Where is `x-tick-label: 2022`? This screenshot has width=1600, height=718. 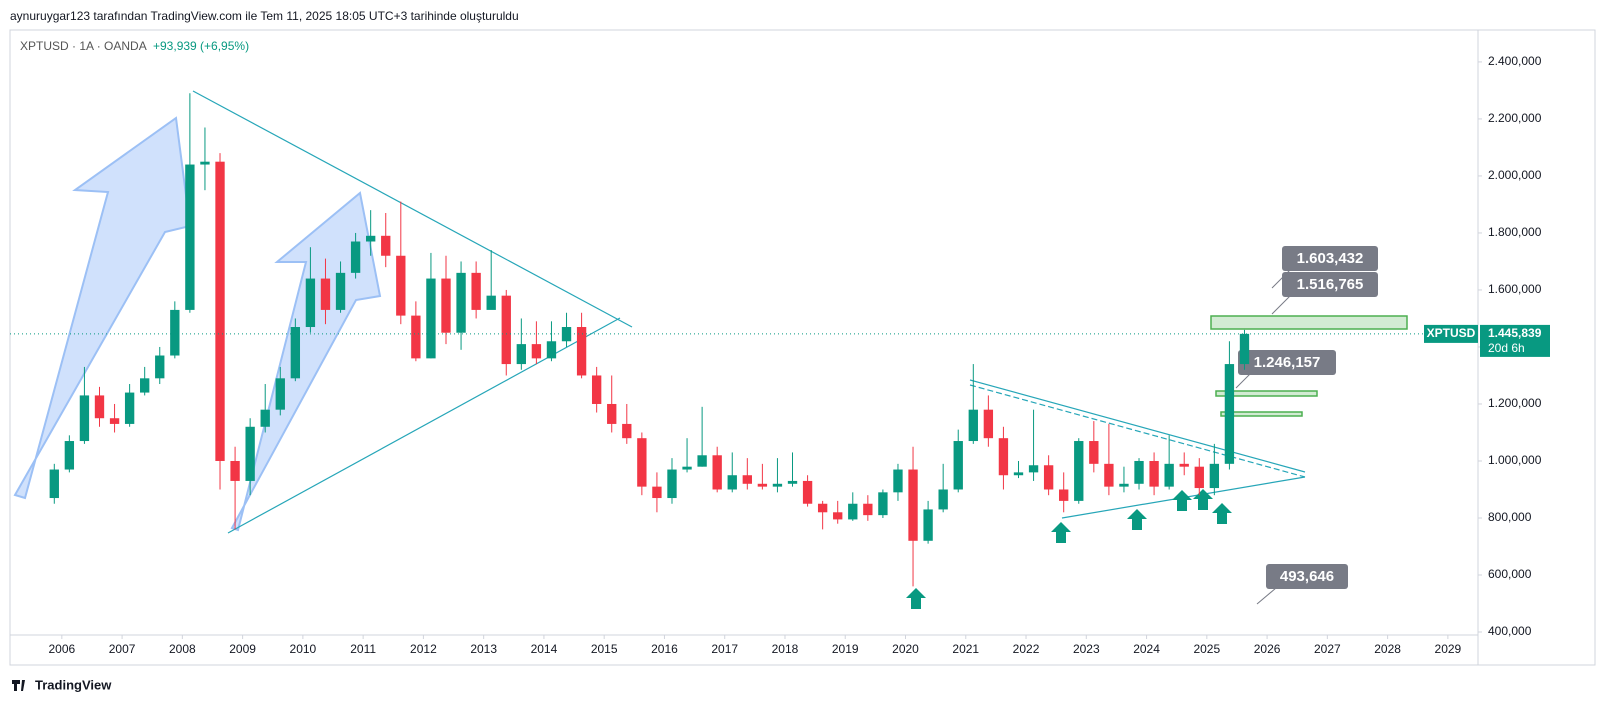
x-tick-label: 2022 is located at coordinates (1026, 649).